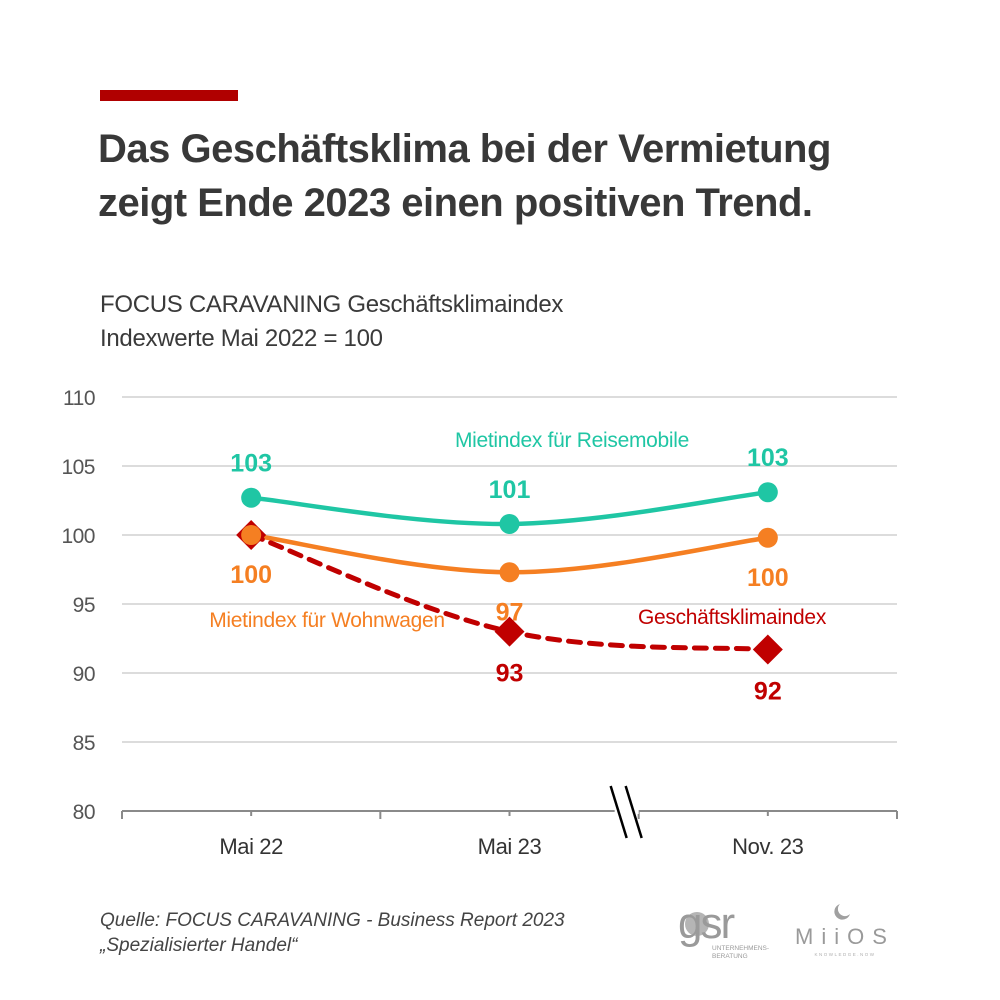 The width and height of the screenshot is (1000, 1000). What do you see at coordinates (241, 338) in the screenshot?
I see `subtitle-line-2: Indexwerte Mai 2022 = 100` at bounding box center [241, 338].